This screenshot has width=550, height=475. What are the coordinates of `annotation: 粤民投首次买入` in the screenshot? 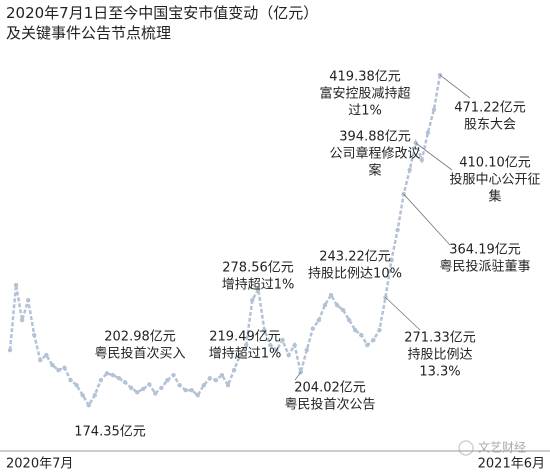 It's located at (139, 354).